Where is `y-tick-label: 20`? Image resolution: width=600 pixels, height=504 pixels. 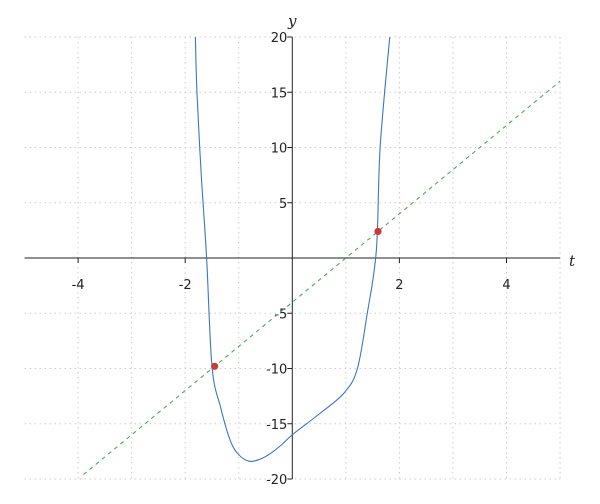 y-tick-label: 20 is located at coordinates (279, 38).